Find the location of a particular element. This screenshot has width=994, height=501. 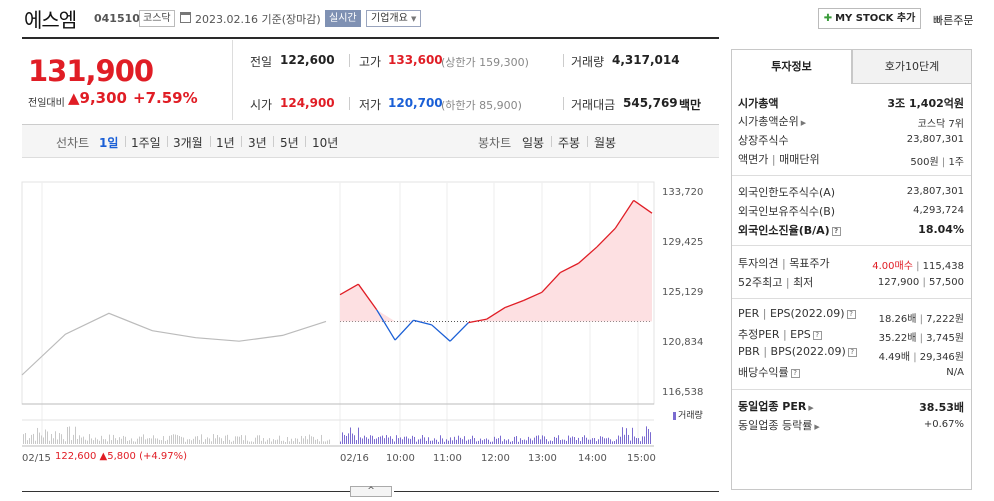

period-1w: 1주일 is located at coordinates (146, 143).